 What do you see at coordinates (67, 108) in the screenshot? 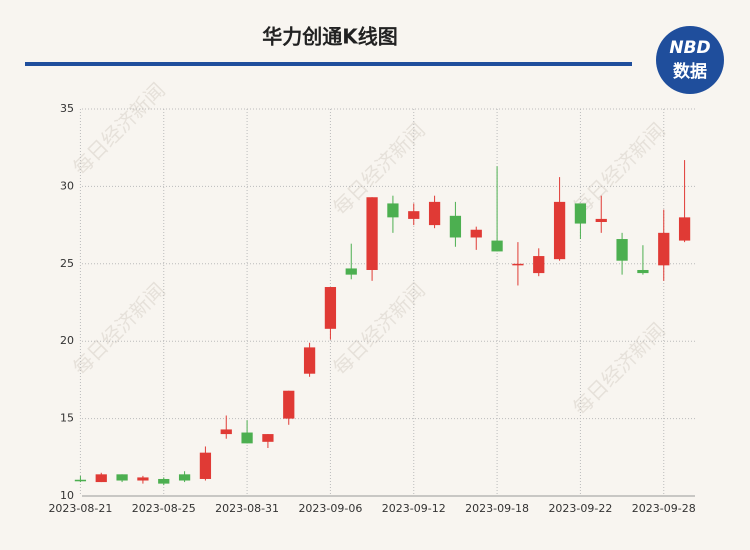
I see `y-tick-label: 35` at bounding box center [67, 108].